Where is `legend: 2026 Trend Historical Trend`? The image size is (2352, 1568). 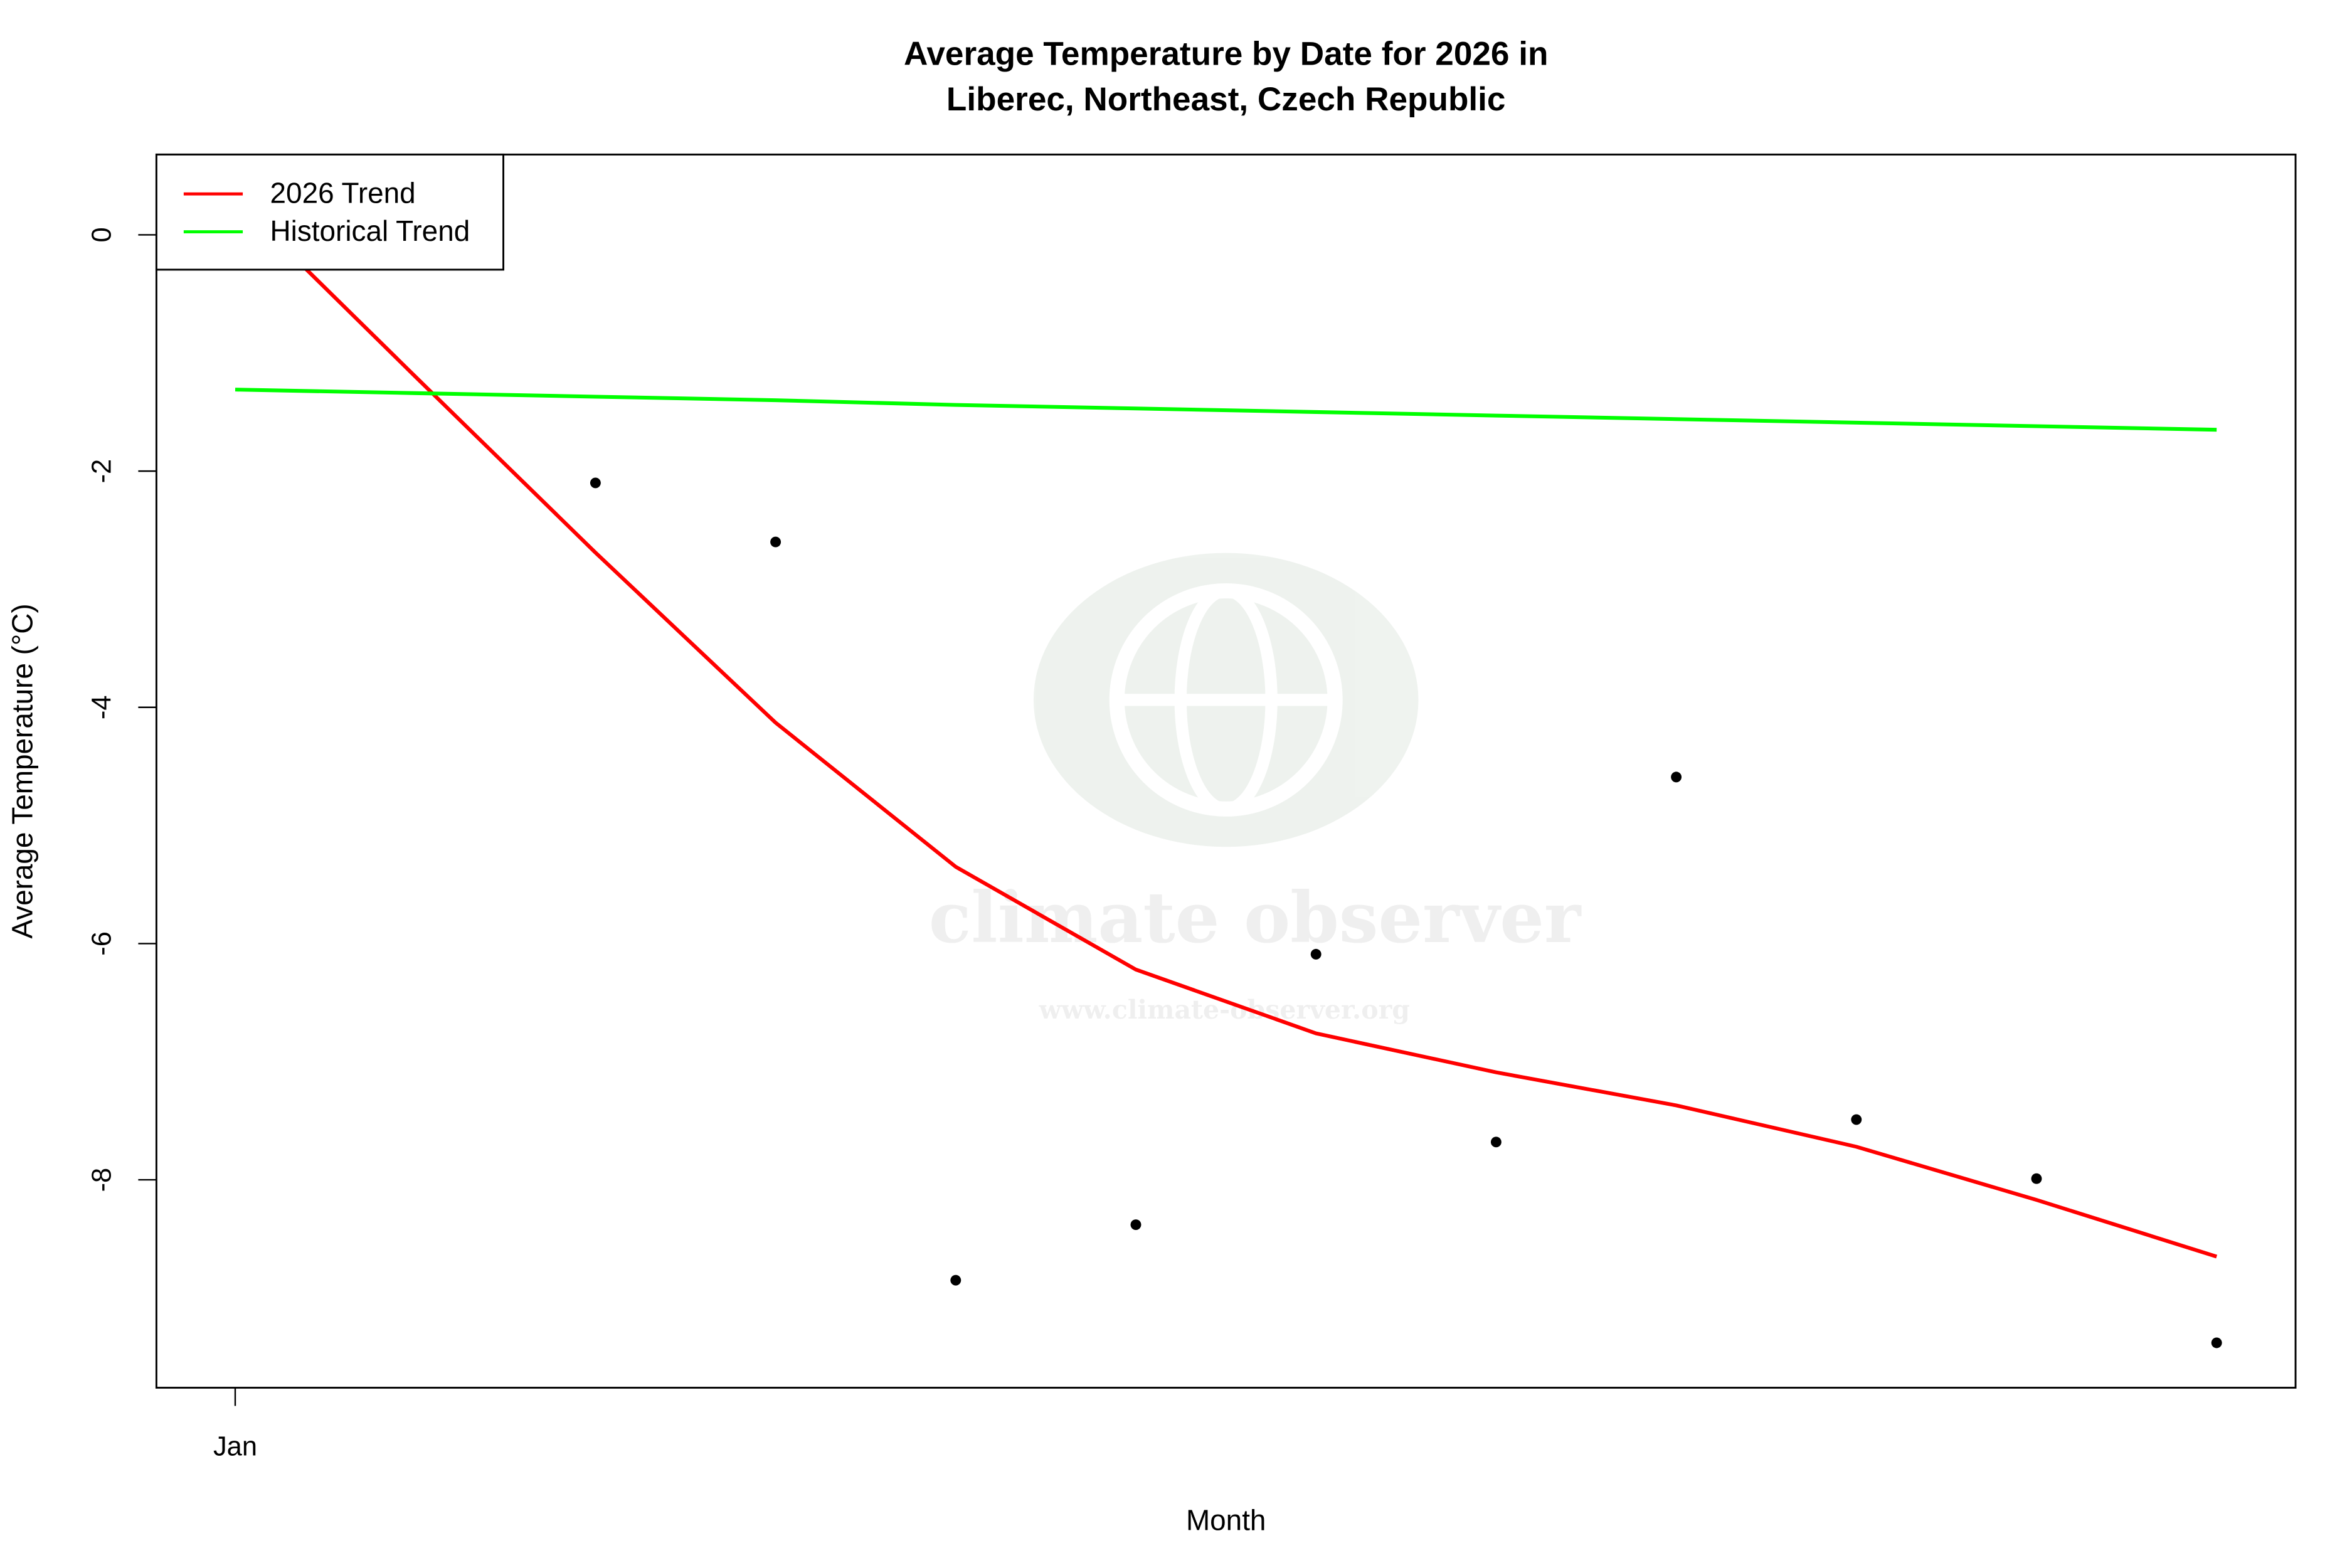
legend: 2026 Trend Historical Trend is located at coordinates (330, 212).